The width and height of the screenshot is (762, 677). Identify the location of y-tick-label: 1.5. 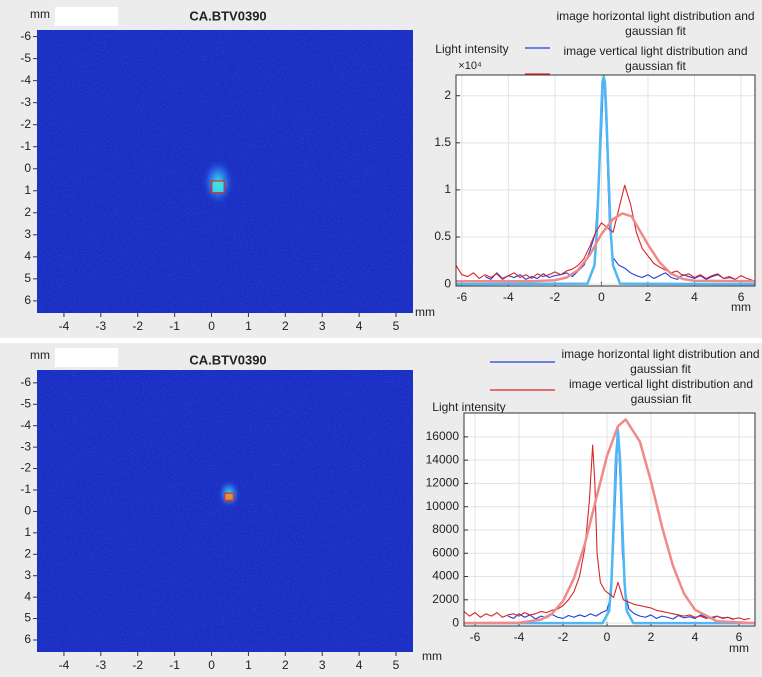
(442, 142).